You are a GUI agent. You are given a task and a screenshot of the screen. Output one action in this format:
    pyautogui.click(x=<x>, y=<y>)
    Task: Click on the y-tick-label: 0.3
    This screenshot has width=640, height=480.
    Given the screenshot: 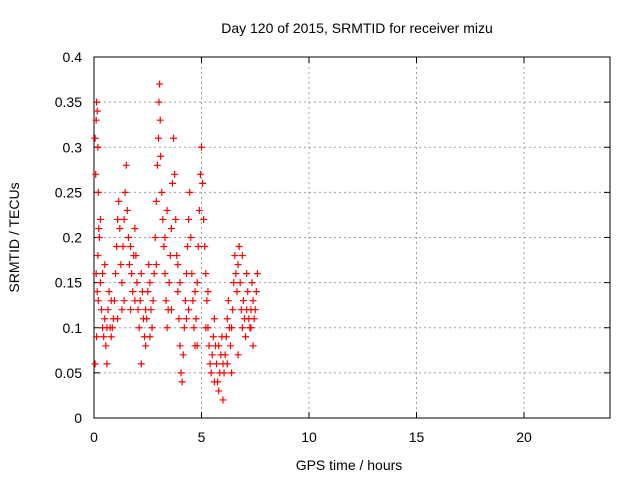 What is the action you would take?
    pyautogui.click(x=73, y=147)
    